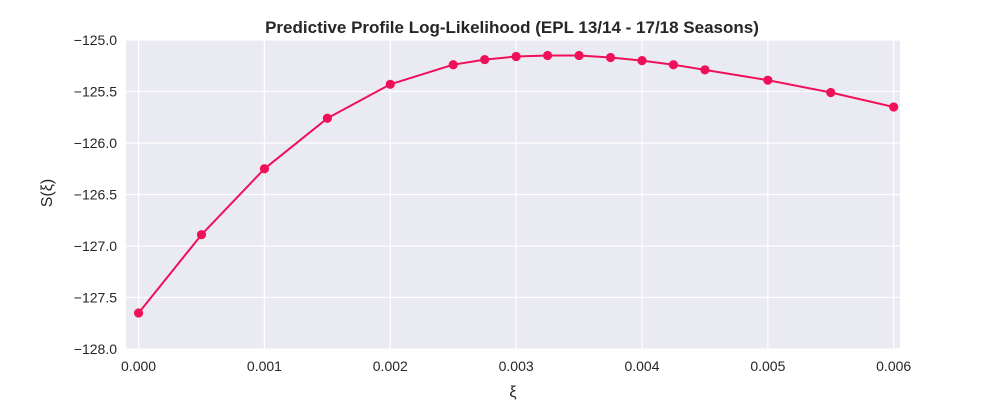 The image size is (1000, 400). I want to click on x-tick-label: 0.003, so click(516, 366).